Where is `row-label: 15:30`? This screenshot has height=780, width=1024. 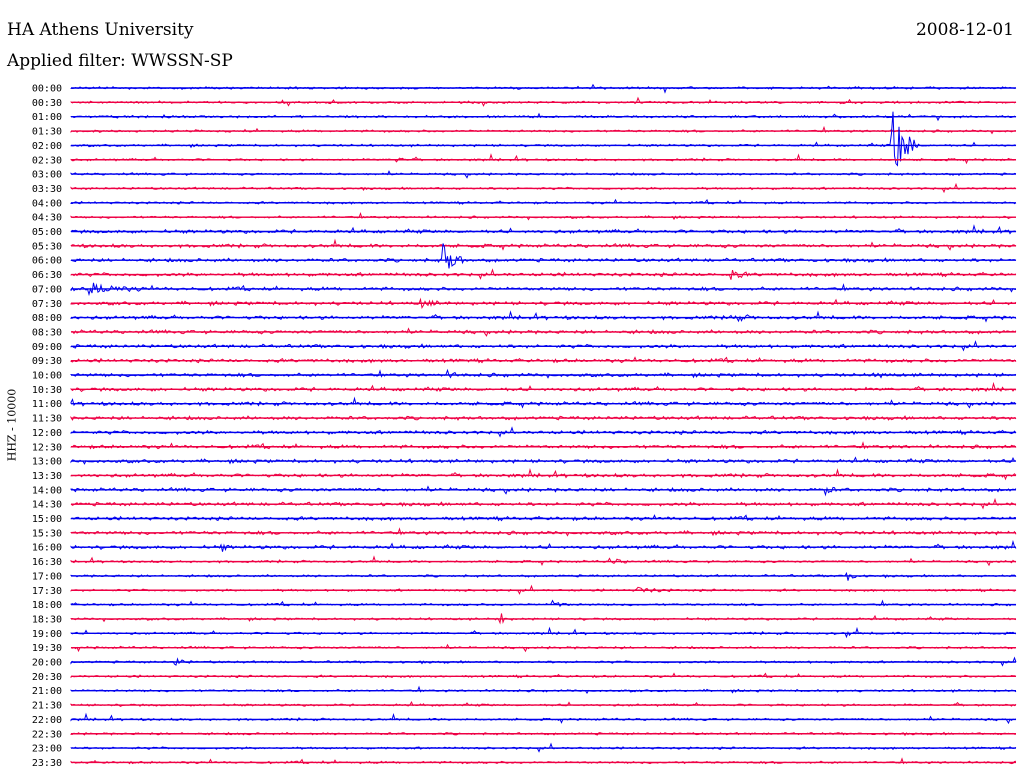
row-label: 15:30 is located at coordinates (47, 533).